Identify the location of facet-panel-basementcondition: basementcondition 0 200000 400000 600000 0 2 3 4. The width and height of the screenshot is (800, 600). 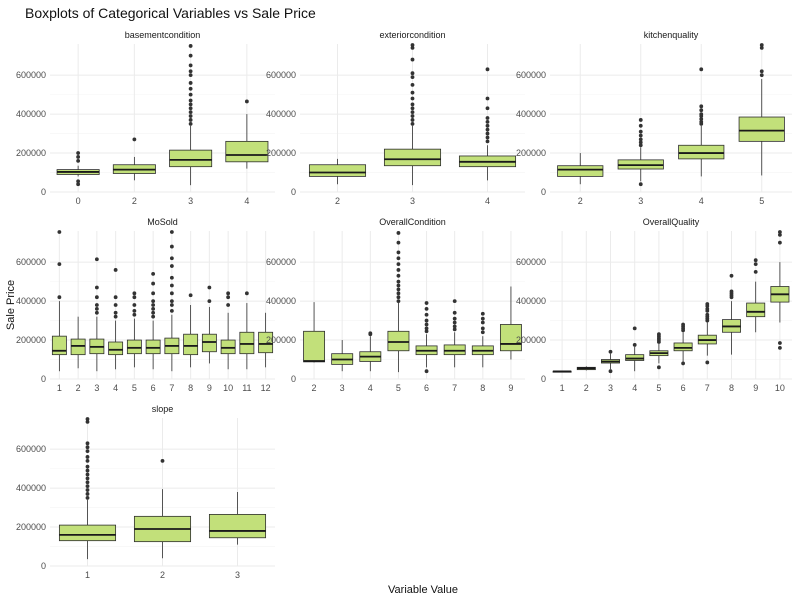
(145, 118).